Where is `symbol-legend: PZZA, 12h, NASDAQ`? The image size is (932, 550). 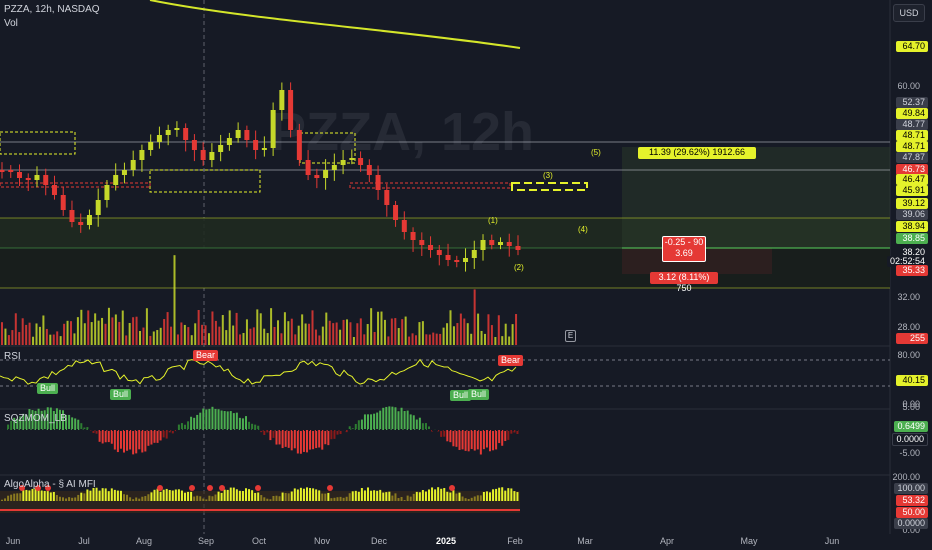 symbol-legend: PZZA, 12h, NASDAQ is located at coordinates (52, 9).